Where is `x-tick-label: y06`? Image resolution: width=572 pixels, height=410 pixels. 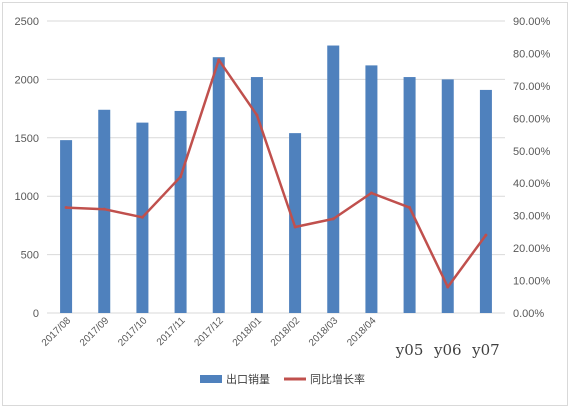 x-tick-label: y06 is located at coordinates (447, 350).